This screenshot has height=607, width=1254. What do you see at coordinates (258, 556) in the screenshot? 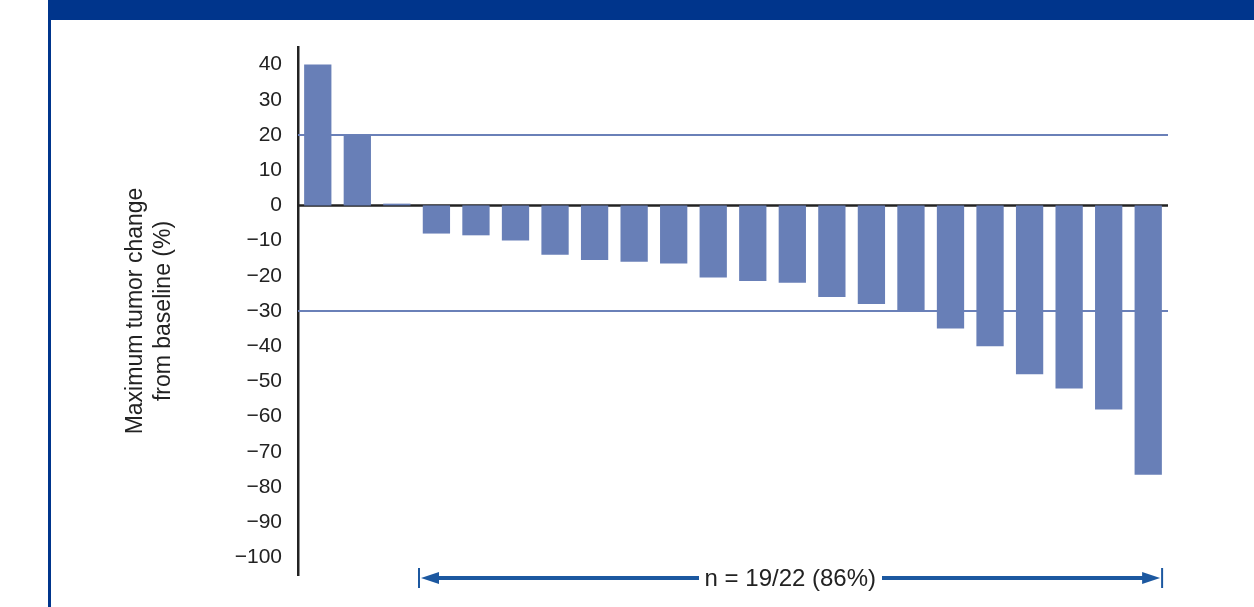
I see `y-tick-label: −100` at bounding box center [258, 556].